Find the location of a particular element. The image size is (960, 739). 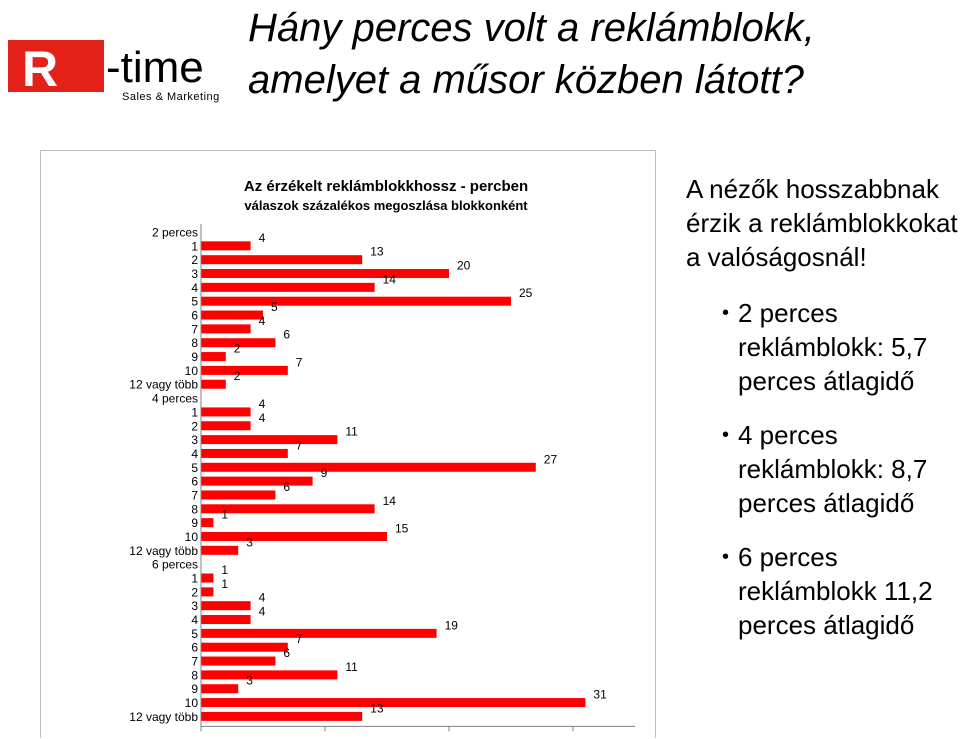

data-label: 5 is located at coordinates (274, 307).